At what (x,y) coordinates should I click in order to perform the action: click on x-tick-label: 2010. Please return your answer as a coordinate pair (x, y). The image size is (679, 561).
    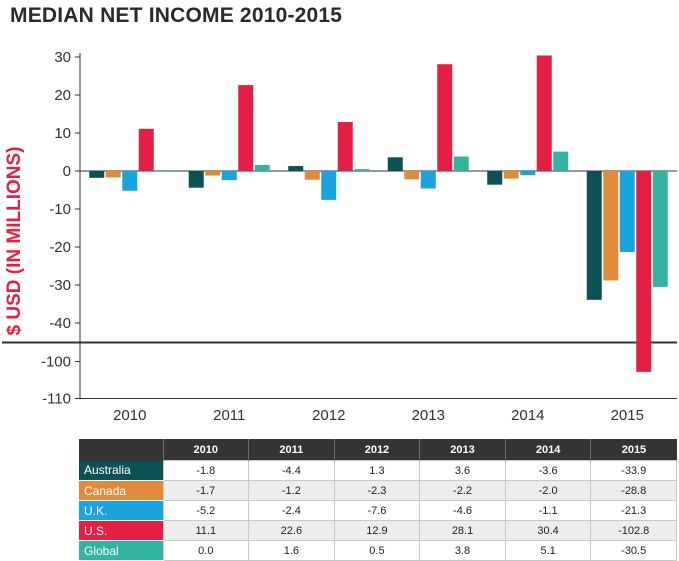
    Looking at the image, I should click on (129, 415).